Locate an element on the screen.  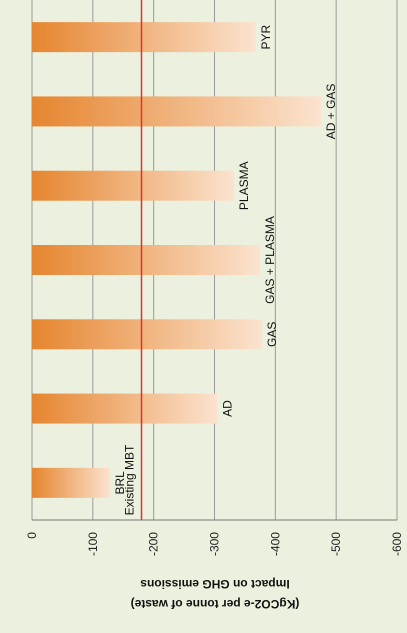
tick-label: 0 is located at coordinates (32, 535).